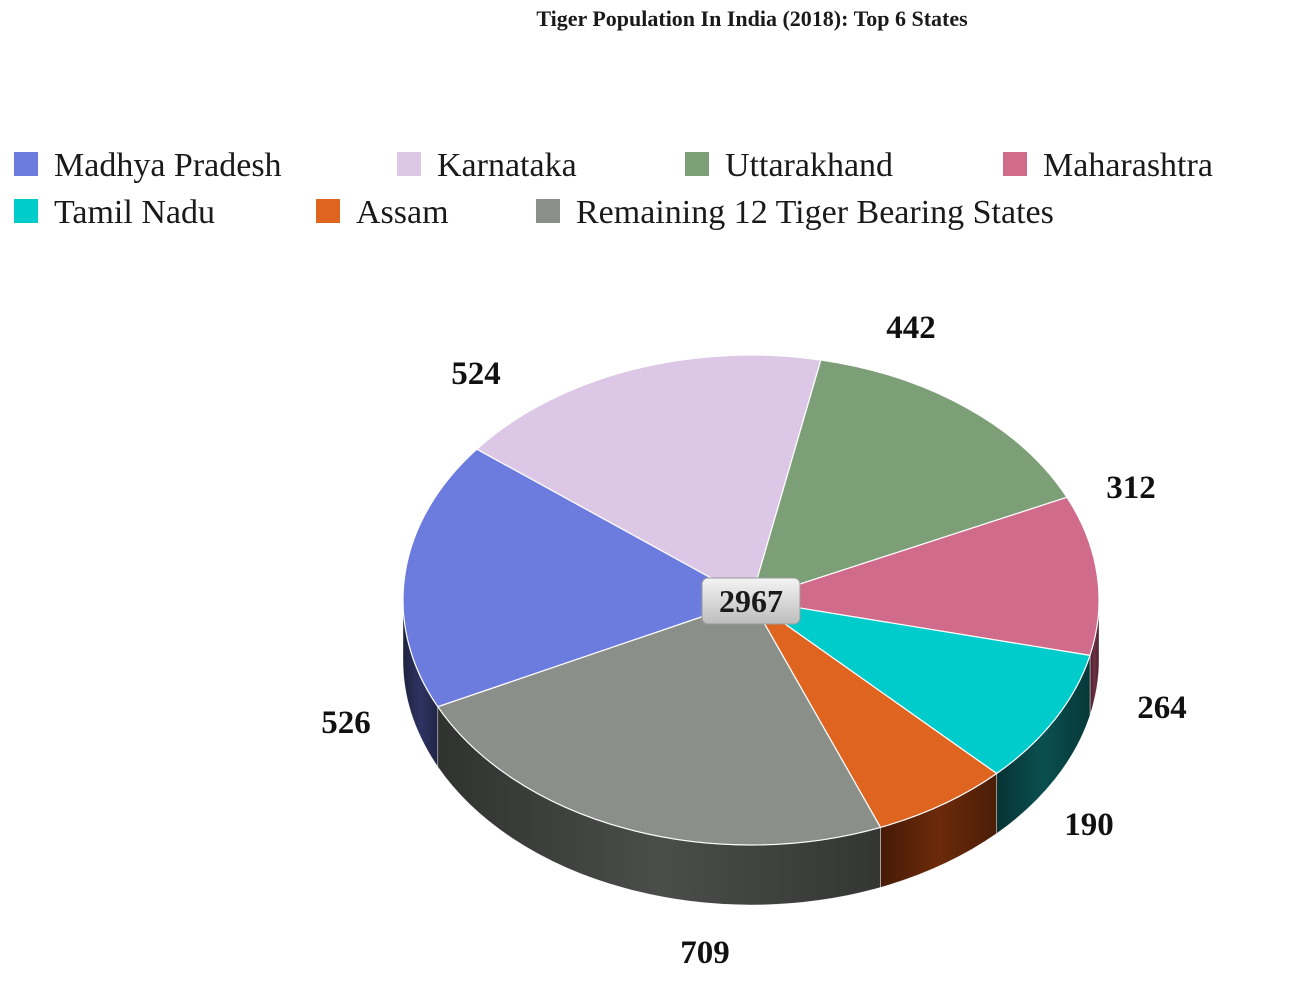 The height and width of the screenshot is (993, 1300). I want to click on center-total-badge: 2967, so click(751, 601).